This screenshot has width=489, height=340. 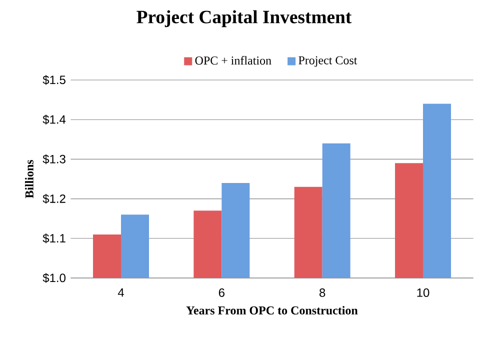 I want to click on x-axis-title: Years From OPC to Construction, so click(x=272, y=310).